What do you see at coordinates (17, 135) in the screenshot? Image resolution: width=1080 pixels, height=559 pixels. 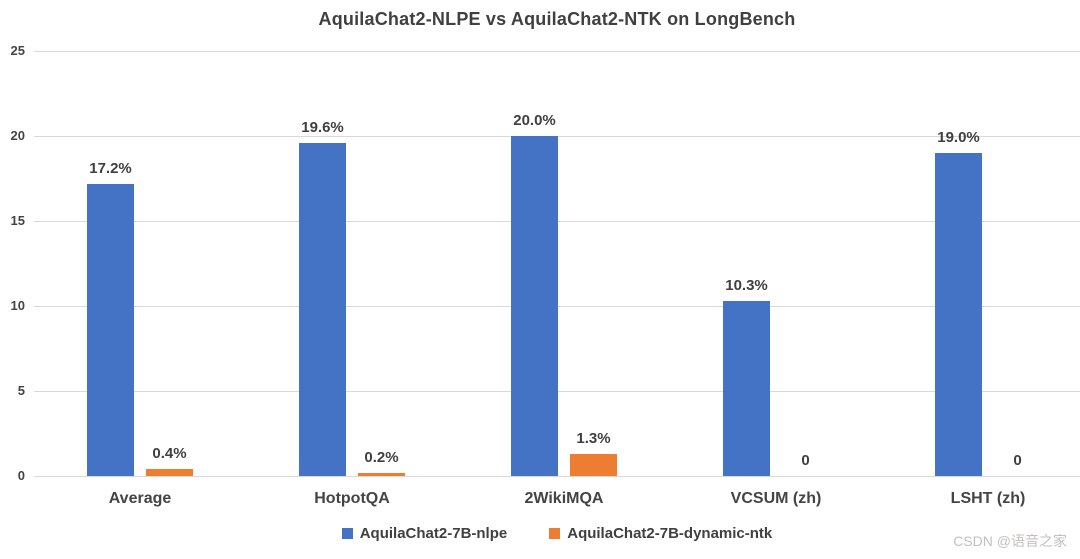 I see `y-tick-label: 20` at bounding box center [17, 135].